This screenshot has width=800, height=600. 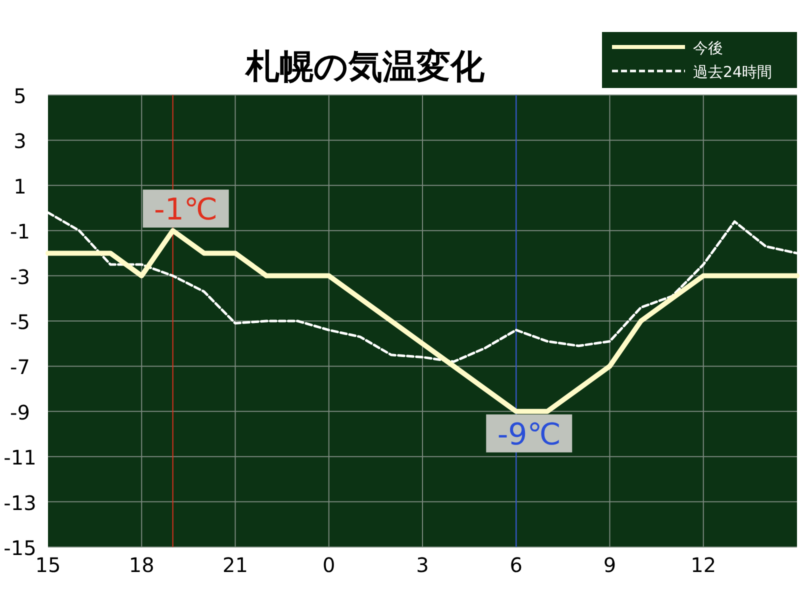 I want to click on x-tick-label: 3, so click(x=422, y=565).